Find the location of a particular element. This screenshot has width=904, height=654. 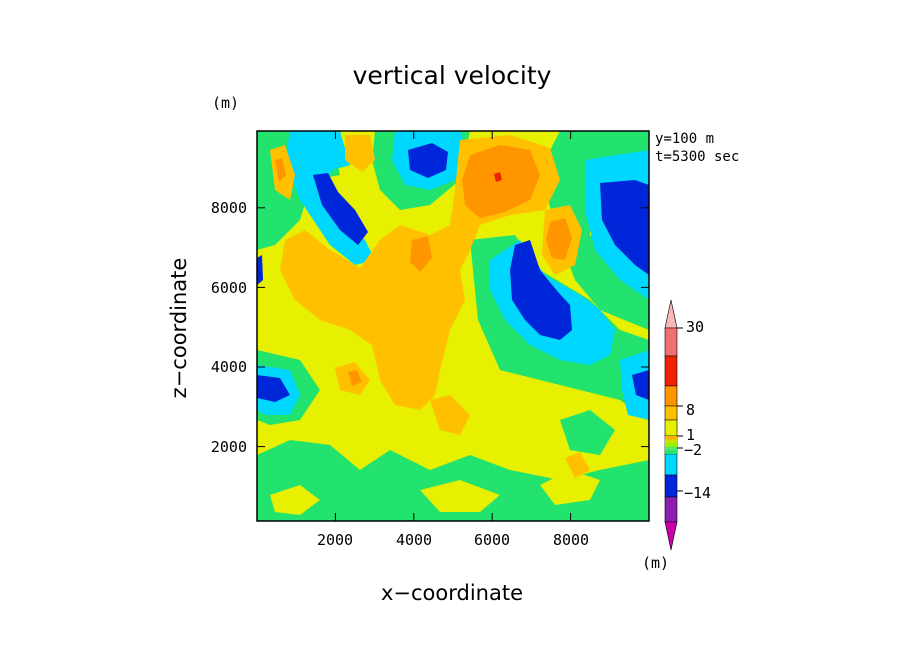

z-tick-label: 8000 is located at coordinates (229, 208).